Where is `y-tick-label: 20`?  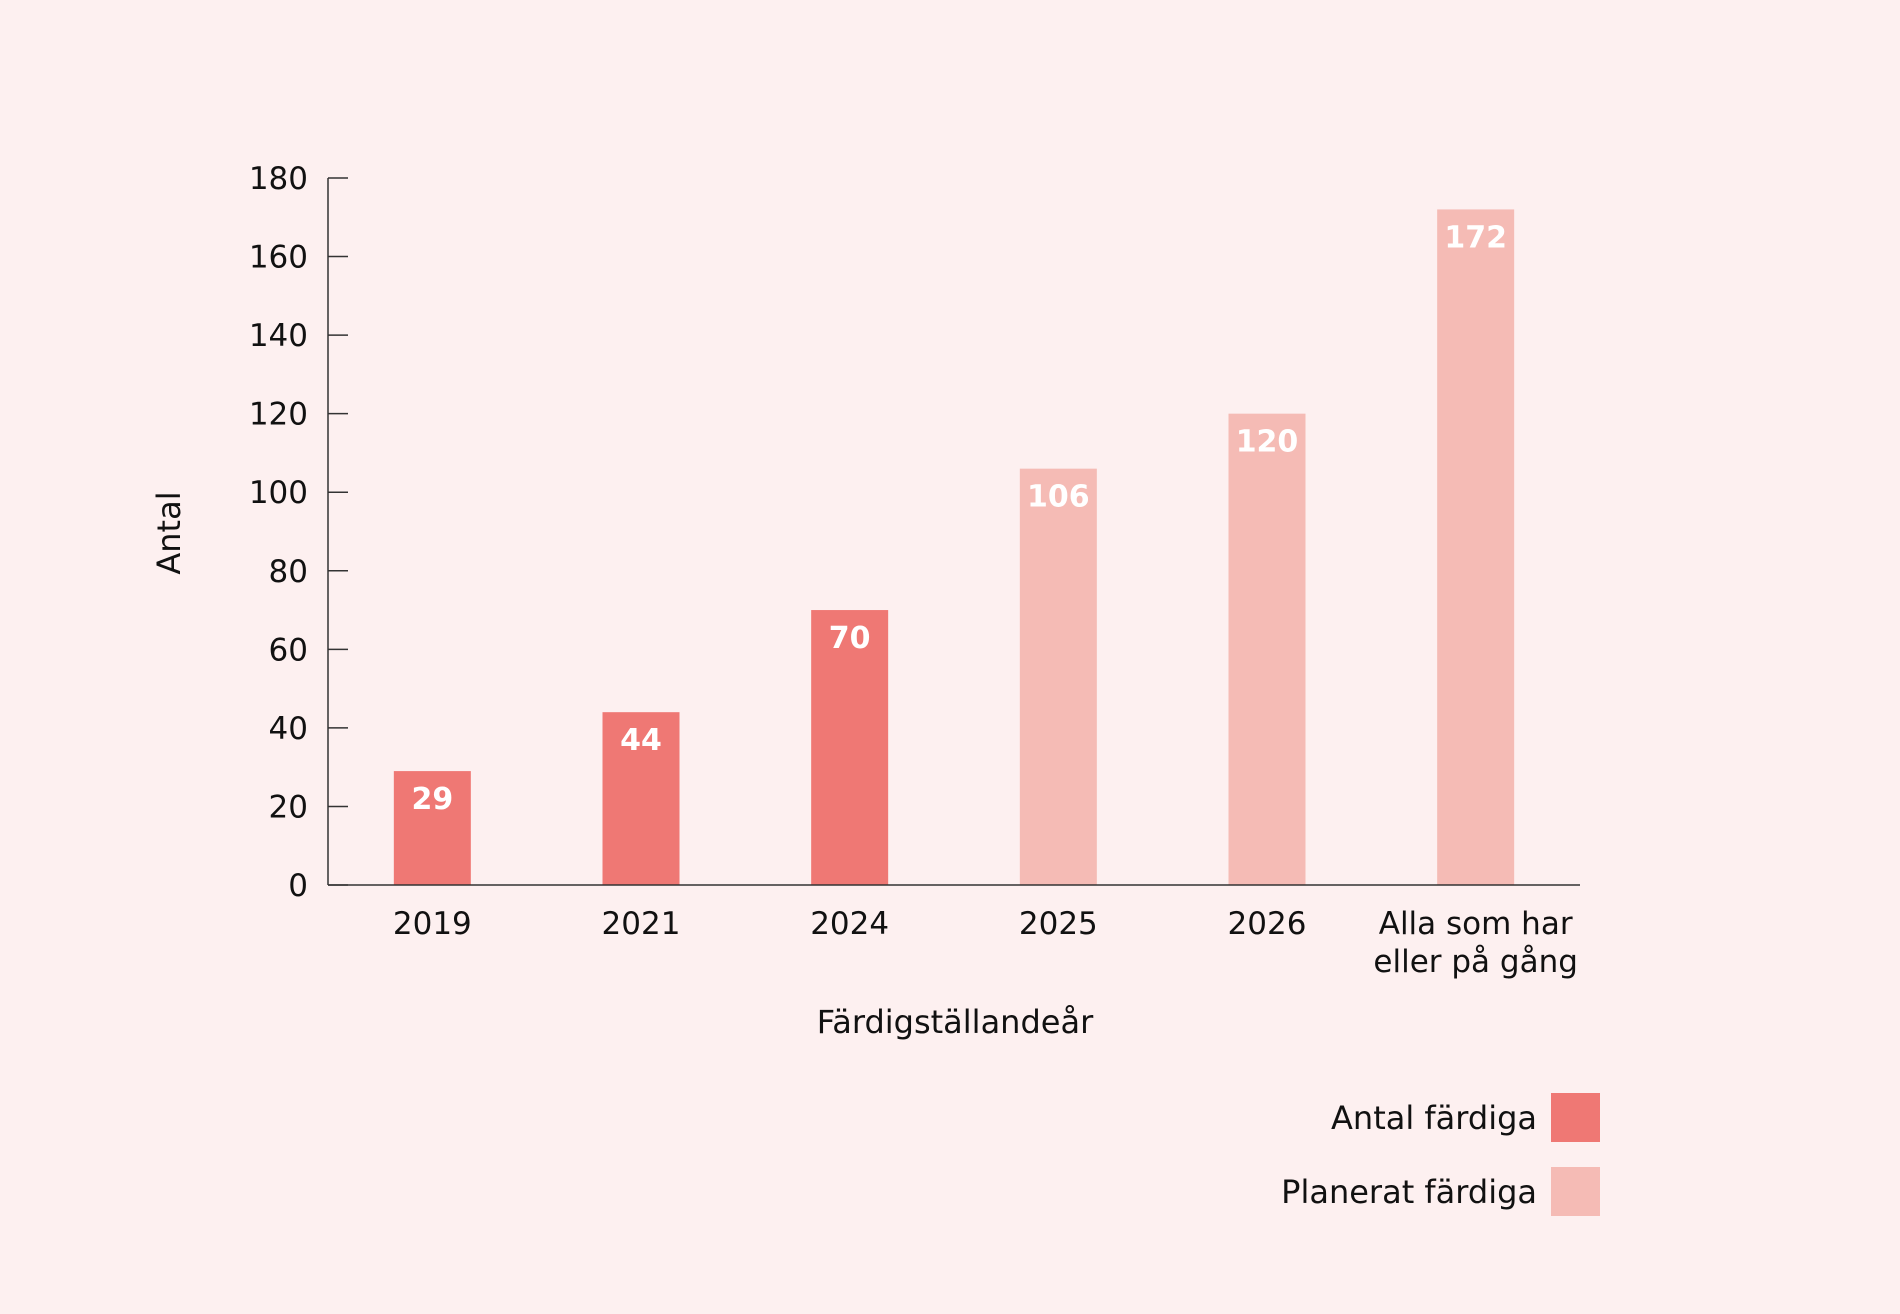
y-tick-label: 20 is located at coordinates (288, 807).